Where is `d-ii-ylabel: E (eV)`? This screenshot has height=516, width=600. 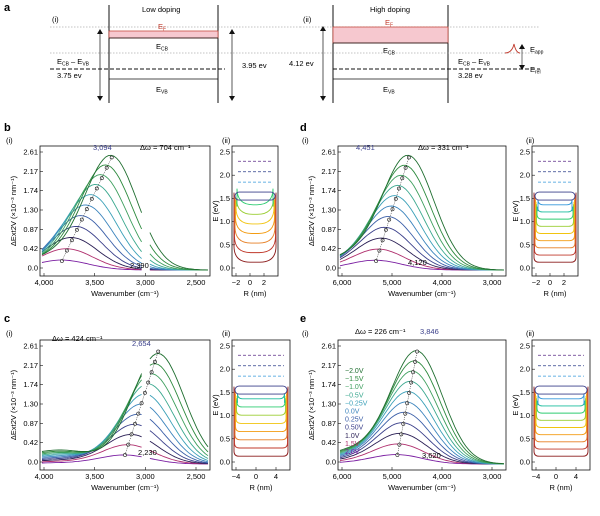 d-ii-ylabel: E (eV) is located at coordinates (515, 211).